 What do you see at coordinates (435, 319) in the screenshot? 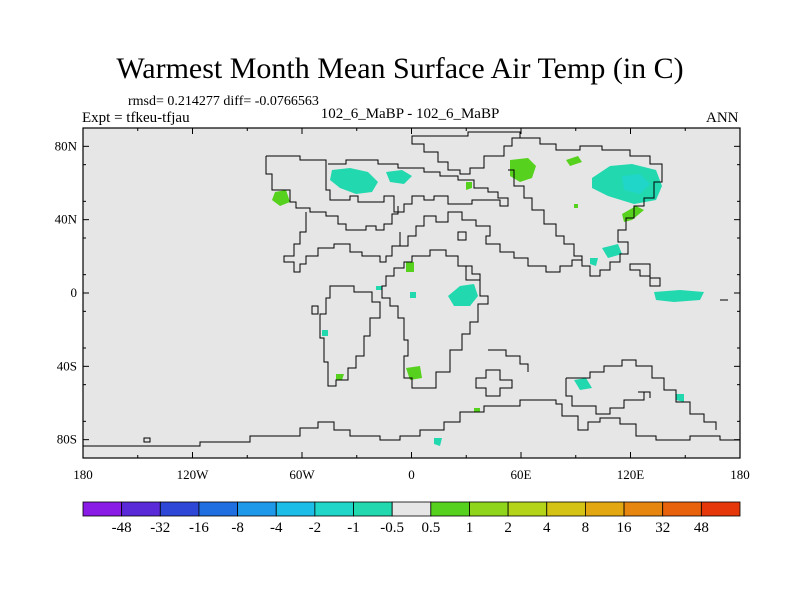
I see `coastline-africa` at bounding box center [435, 319].